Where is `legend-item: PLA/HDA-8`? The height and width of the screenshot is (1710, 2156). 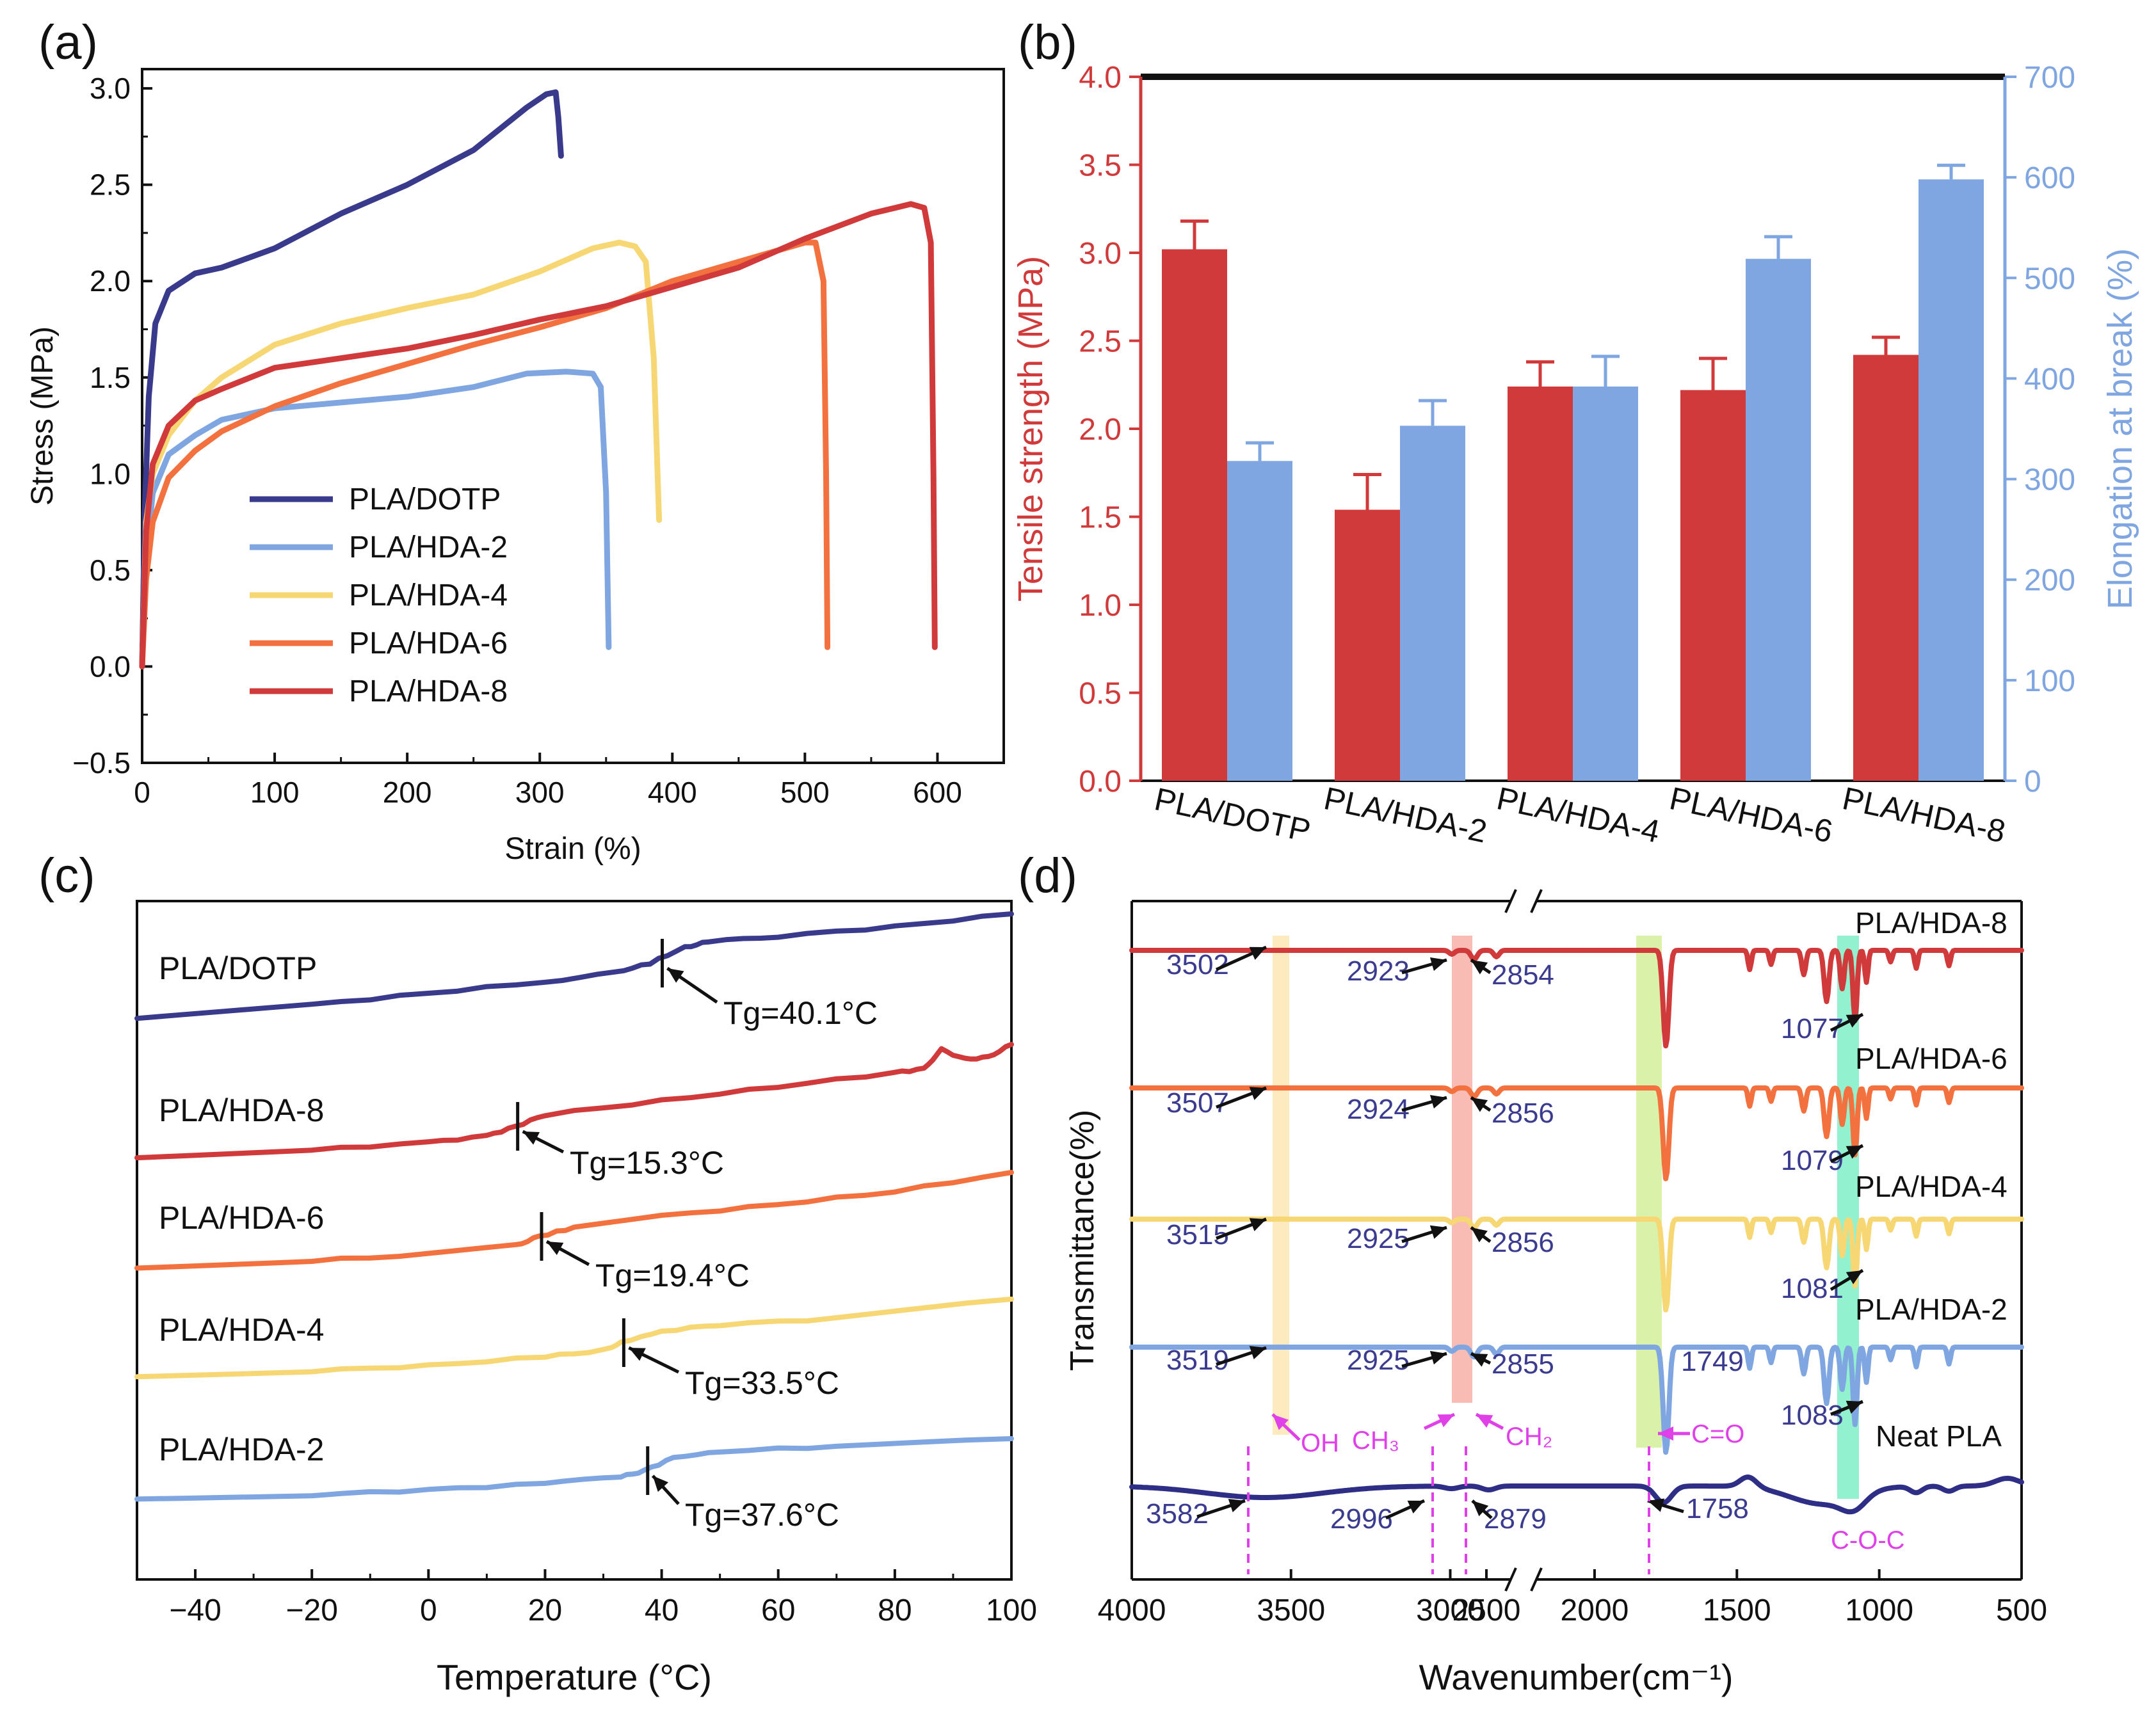
legend-item: PLA/HDA-8 is located at coordinates (428, 691).